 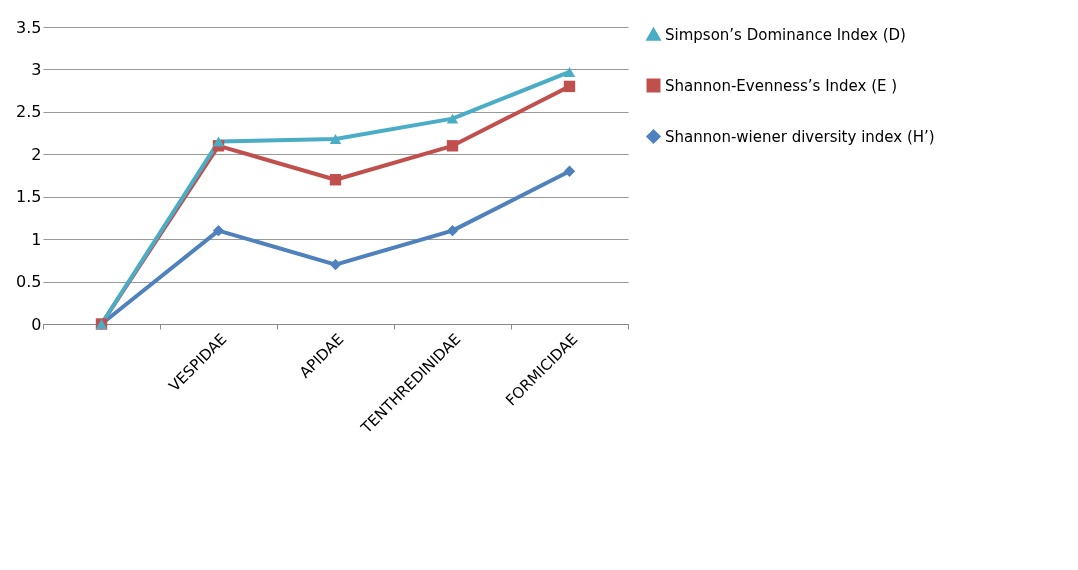 I want to click on y-tick-label: 1, so click(x=36, y=239).